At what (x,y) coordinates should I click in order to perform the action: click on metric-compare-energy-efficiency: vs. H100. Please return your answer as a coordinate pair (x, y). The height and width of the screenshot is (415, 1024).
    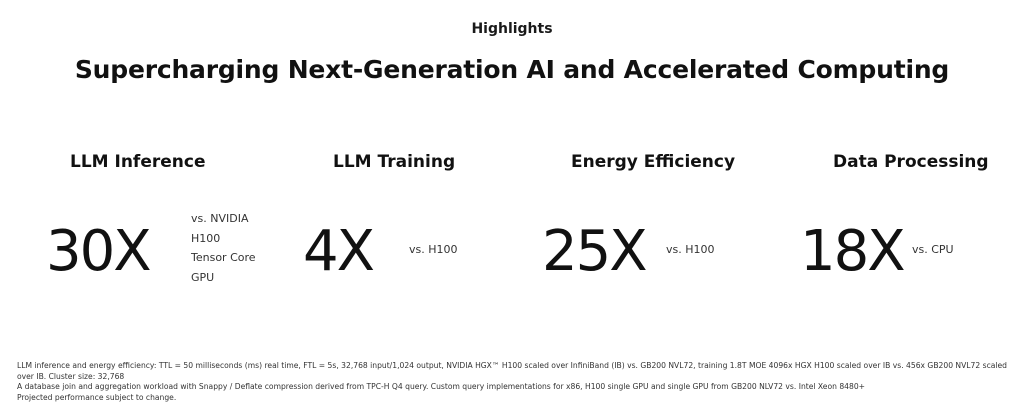
    Looking at the image, I should click on (690, 249).